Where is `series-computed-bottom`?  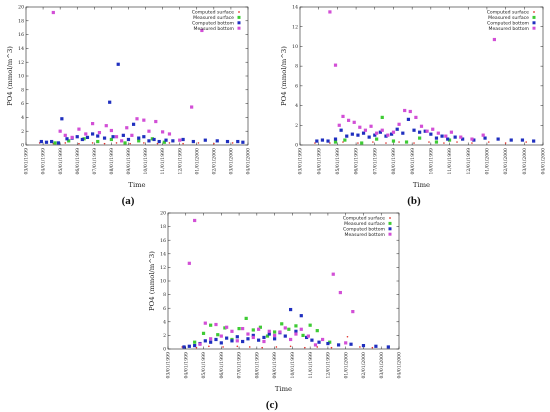 series-computed-bottom is located at coordinates (425, 130).